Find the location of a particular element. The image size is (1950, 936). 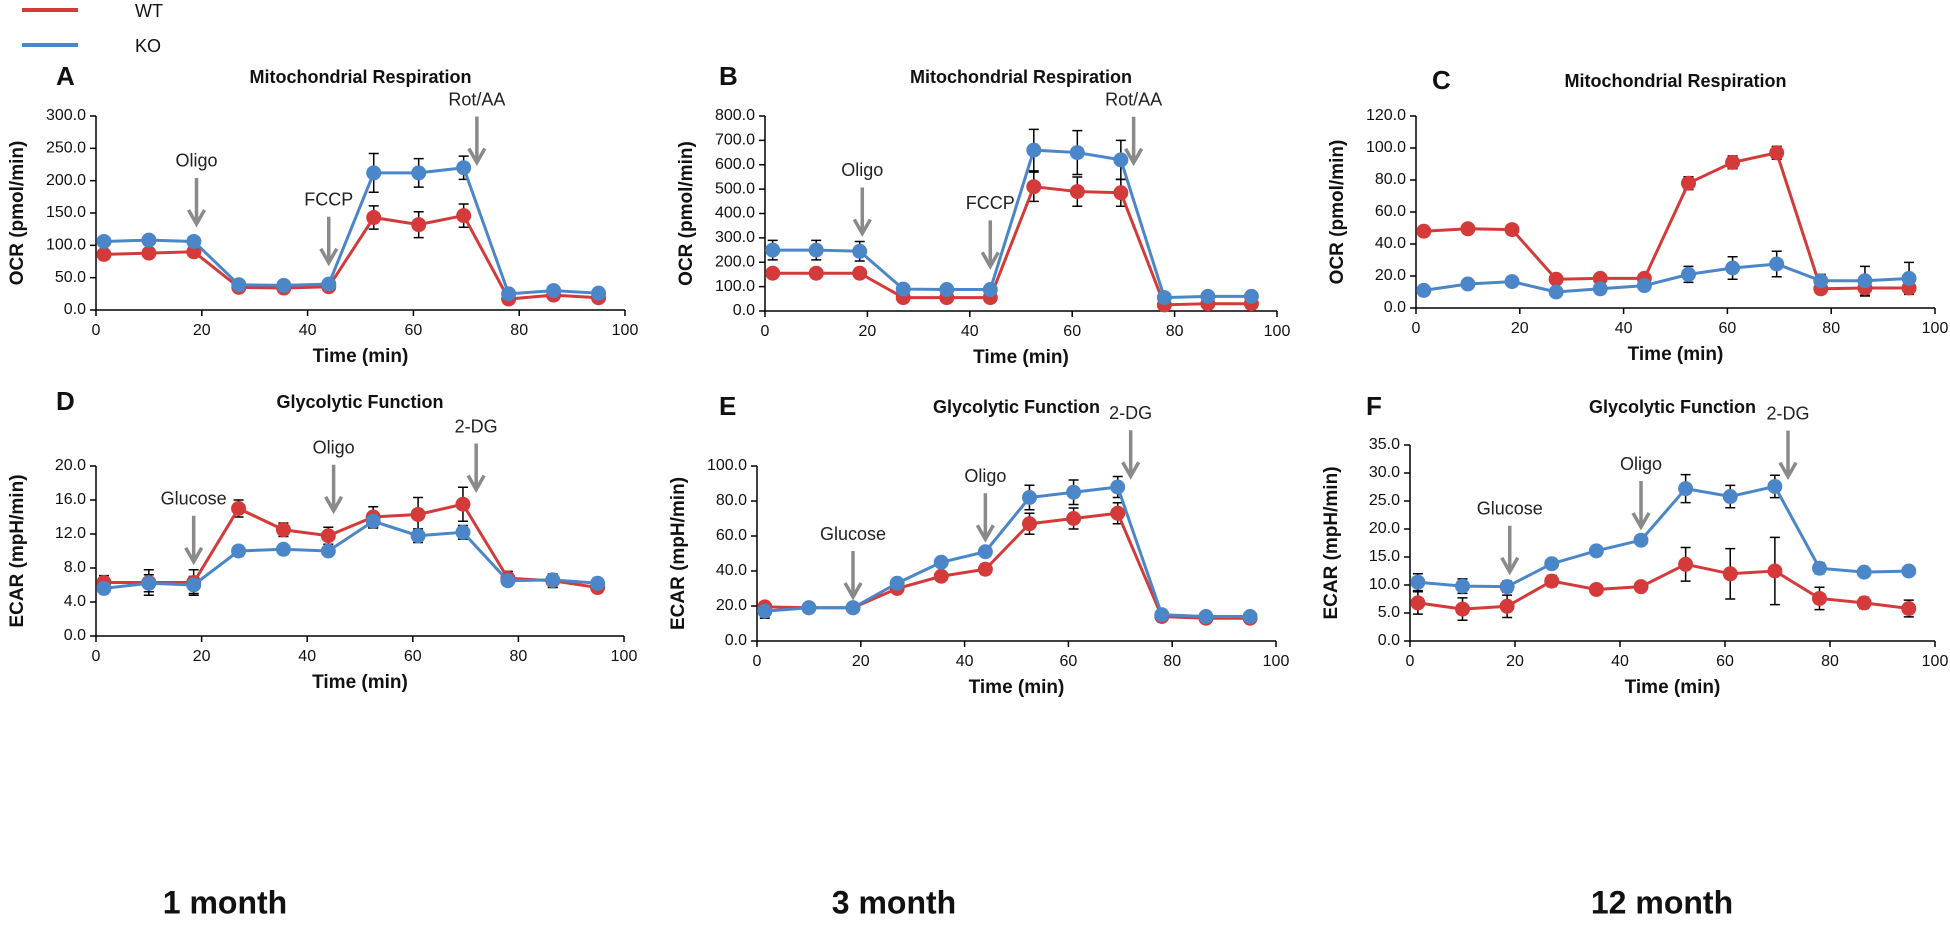

panel-letter: C is located at coordinates (1441, 80).